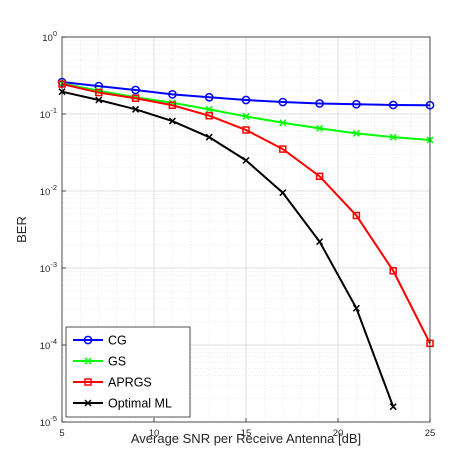 This screenshot has height=474, width=474. What do you see at coordinates (140, 404) in the screenshot?
I see `legend-label-optimal-ml: Optimal ML` at bounding box center [140, 404].